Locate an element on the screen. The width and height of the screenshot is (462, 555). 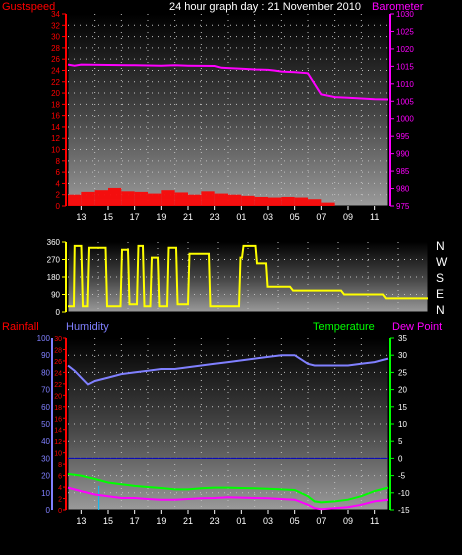
compass-letter-e: E is located at coordinates (440, 294).